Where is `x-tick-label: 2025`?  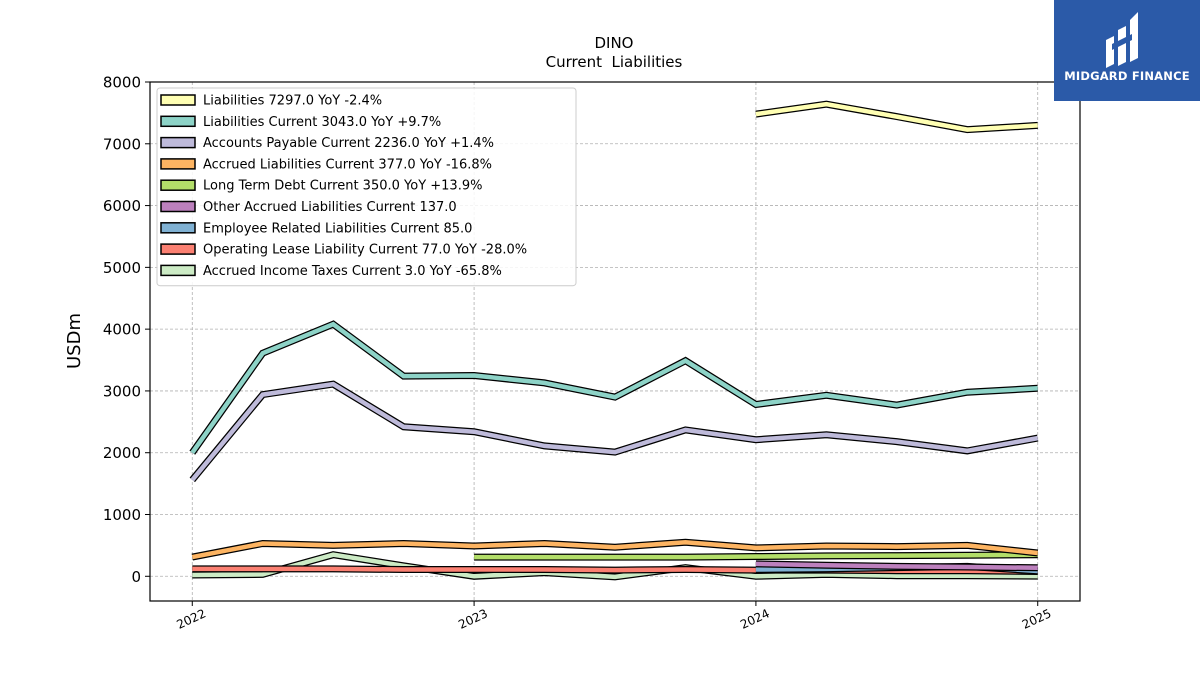 x-tick-label: 2025 is located at coordinates (1037, 619).